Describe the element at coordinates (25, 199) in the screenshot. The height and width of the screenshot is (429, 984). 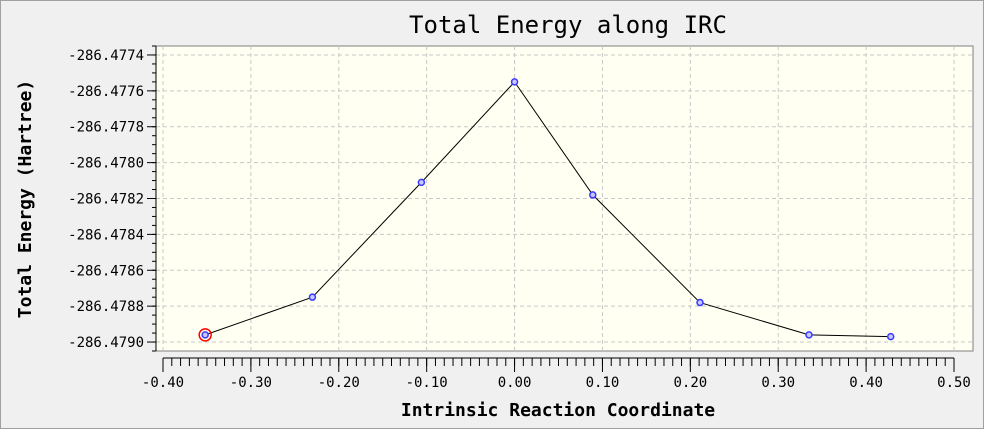
I see `y-axis-label: Total Energy (Hartree)` at that location.